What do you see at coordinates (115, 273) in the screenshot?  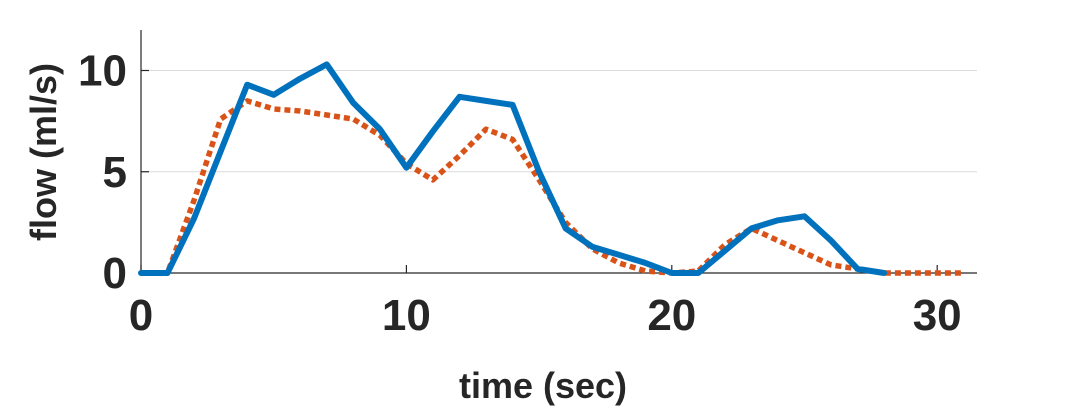 I see `y-tick-label: 0` at bounding box center [115, 273].